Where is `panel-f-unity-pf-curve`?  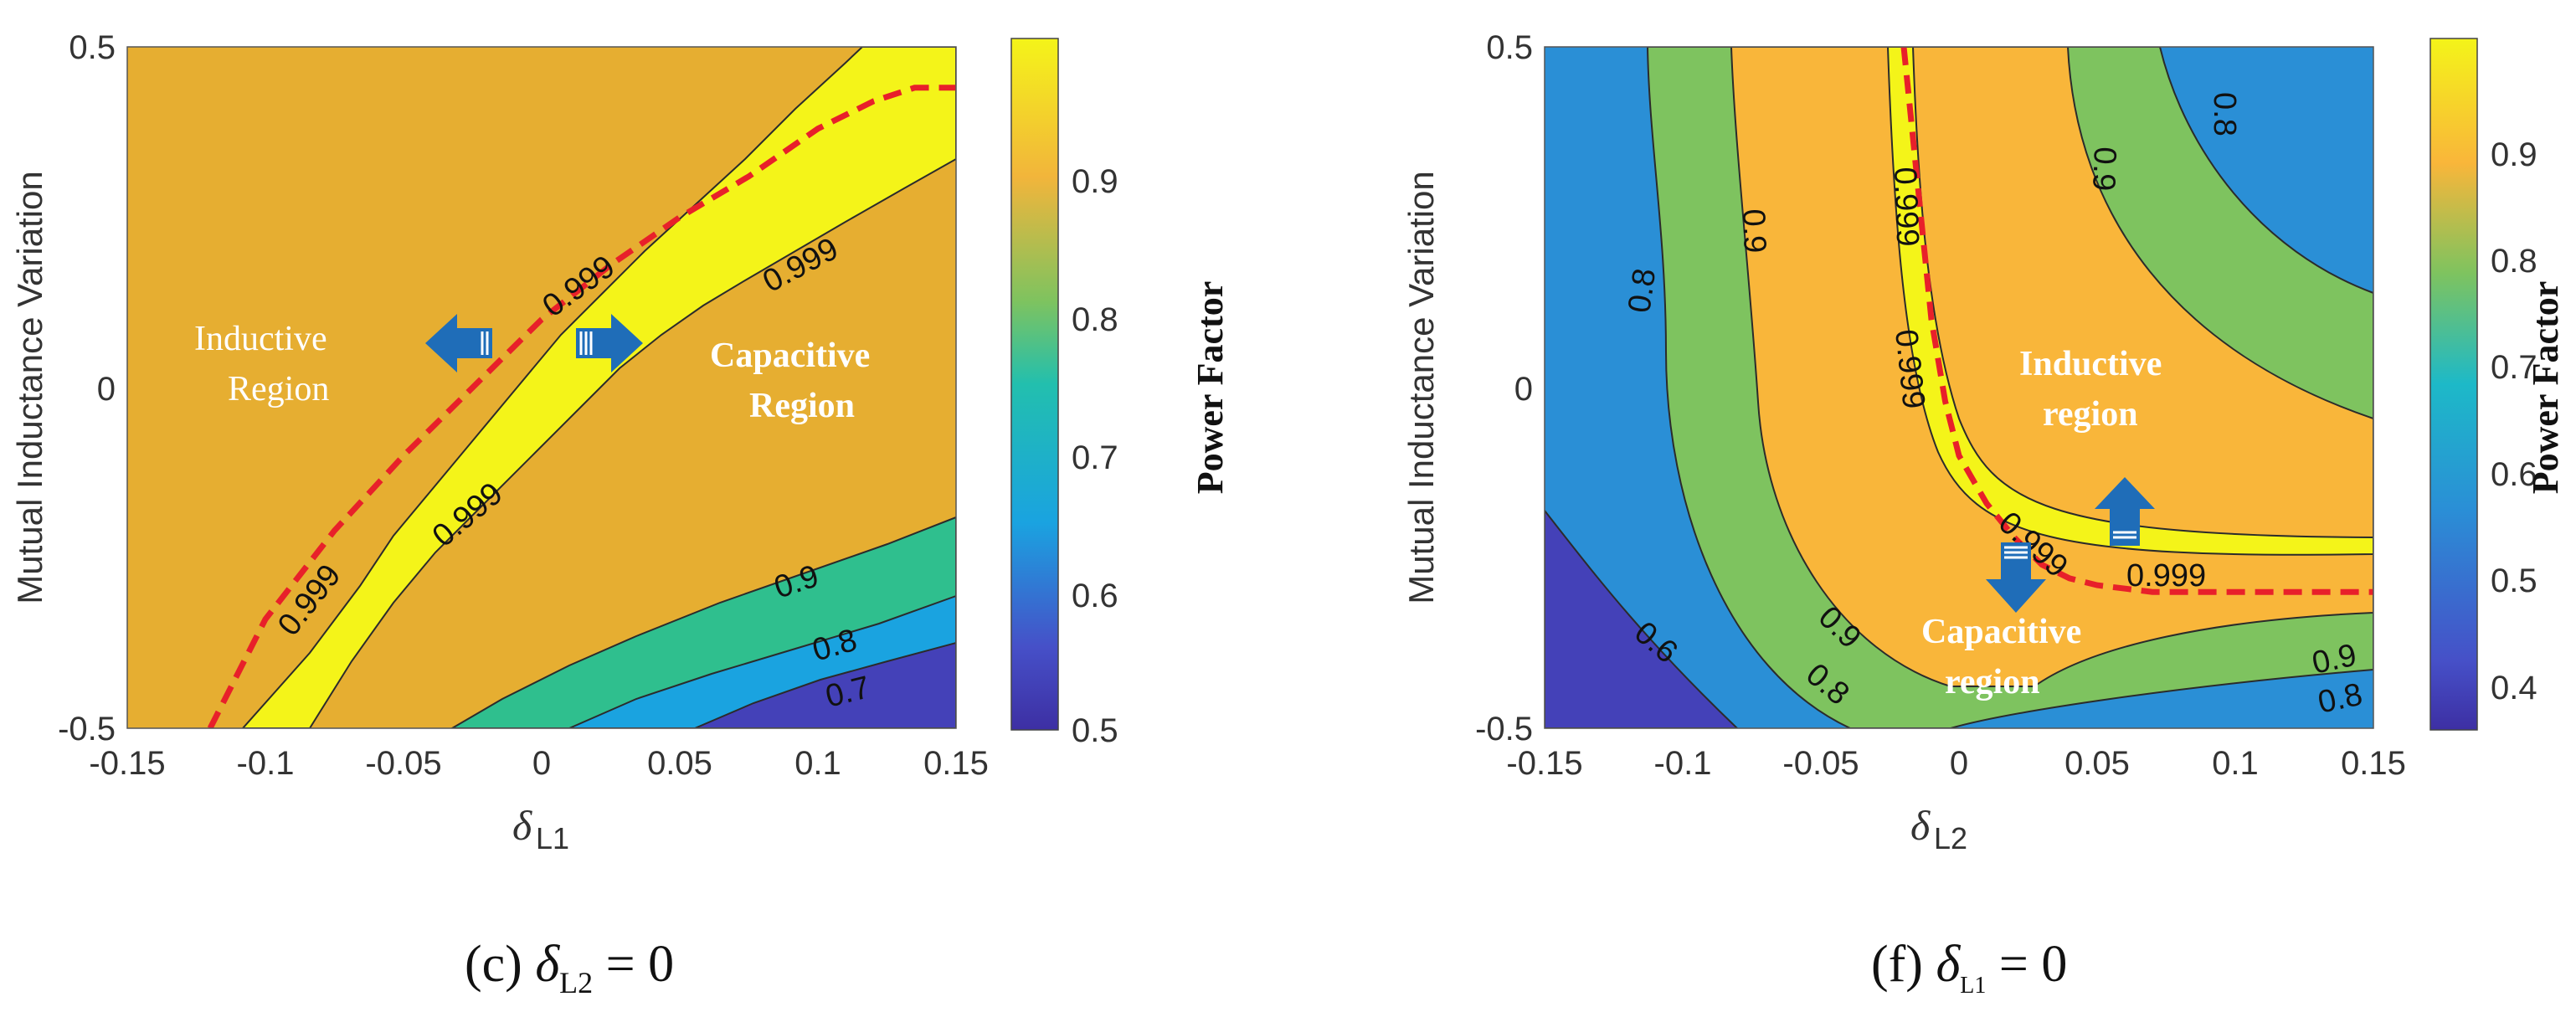
panel-f-unity-pf-curve is located at coordinates (2136, 321).